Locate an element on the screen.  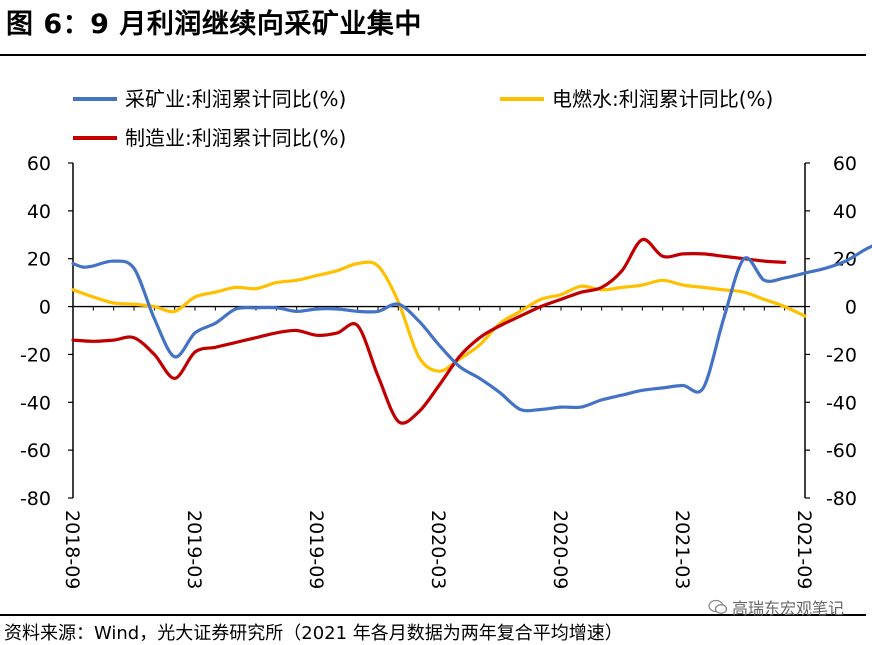
chart-legend: 采矿业:利润累计同比(%) 电燃水:利润累计同比(%) 制造业:利润累计同比(%) is located at coordinates (423, 118).